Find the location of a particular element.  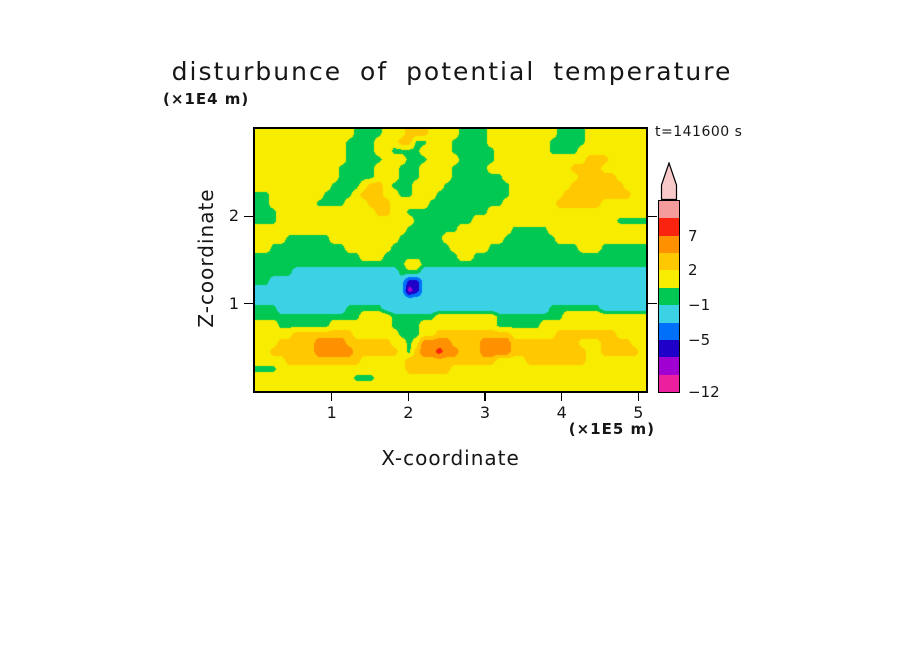

x-axis-tick-label: 5 is located at coordinates (638, 412).